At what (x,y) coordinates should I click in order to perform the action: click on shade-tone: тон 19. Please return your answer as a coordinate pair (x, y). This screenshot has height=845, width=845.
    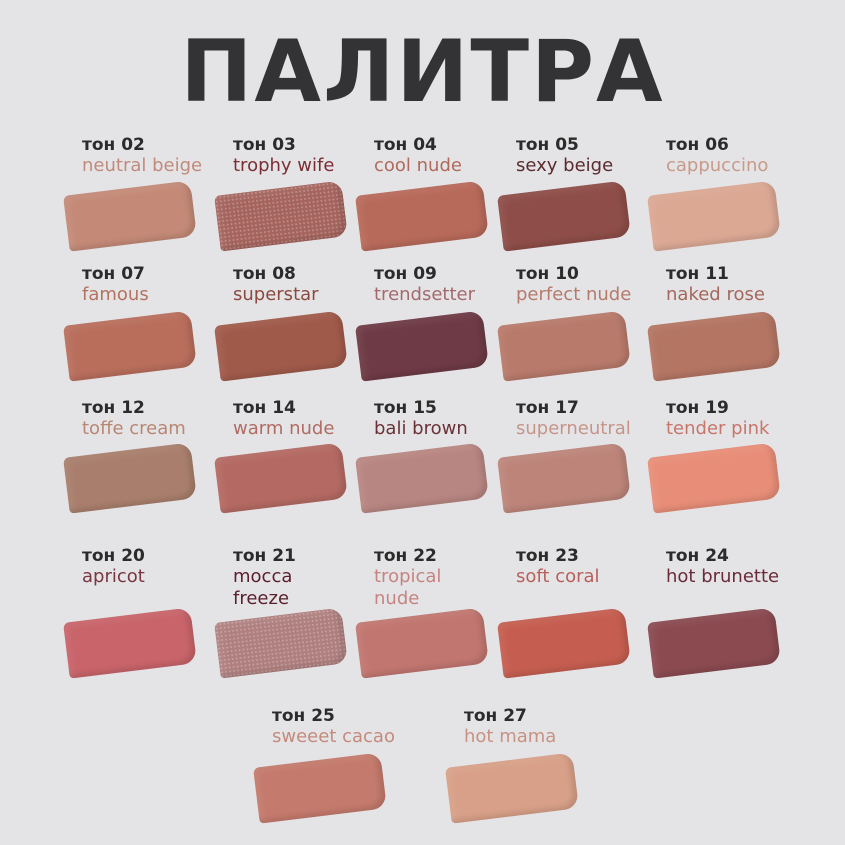
    Looking at the image, I should click on (697, 408).